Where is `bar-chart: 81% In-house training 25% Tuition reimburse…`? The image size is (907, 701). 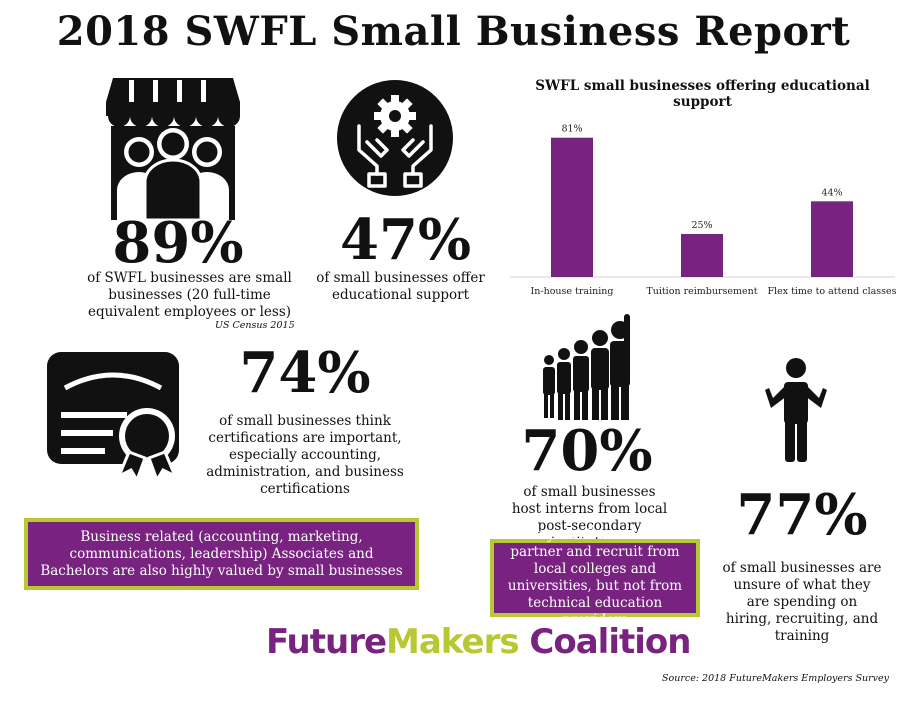 bar-chart: 81% In-house training 25% Tuition reimburse… is located at coordinates (703, 210).